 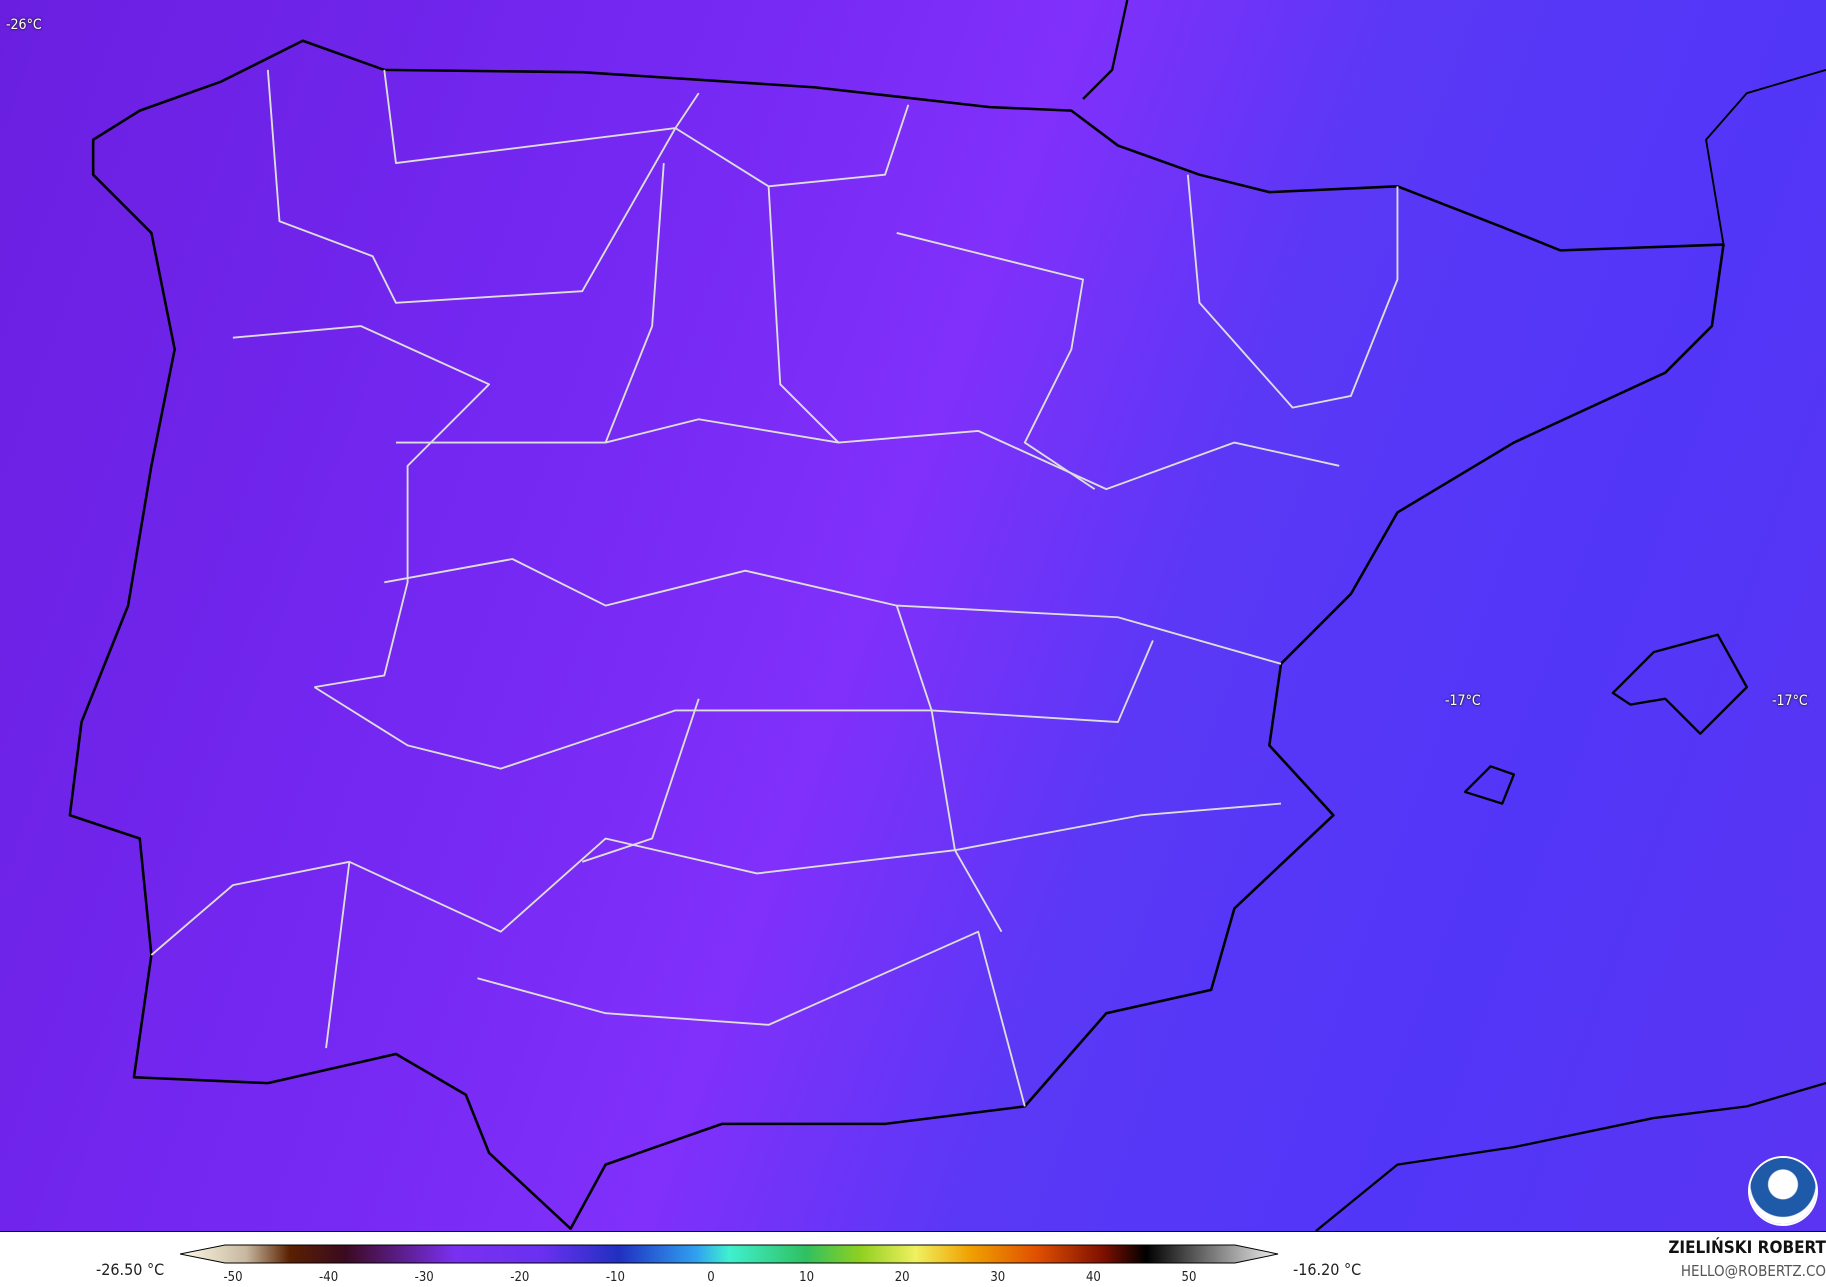 I want to click on colorbar-tick: 20, so click(x=902, y=1277).